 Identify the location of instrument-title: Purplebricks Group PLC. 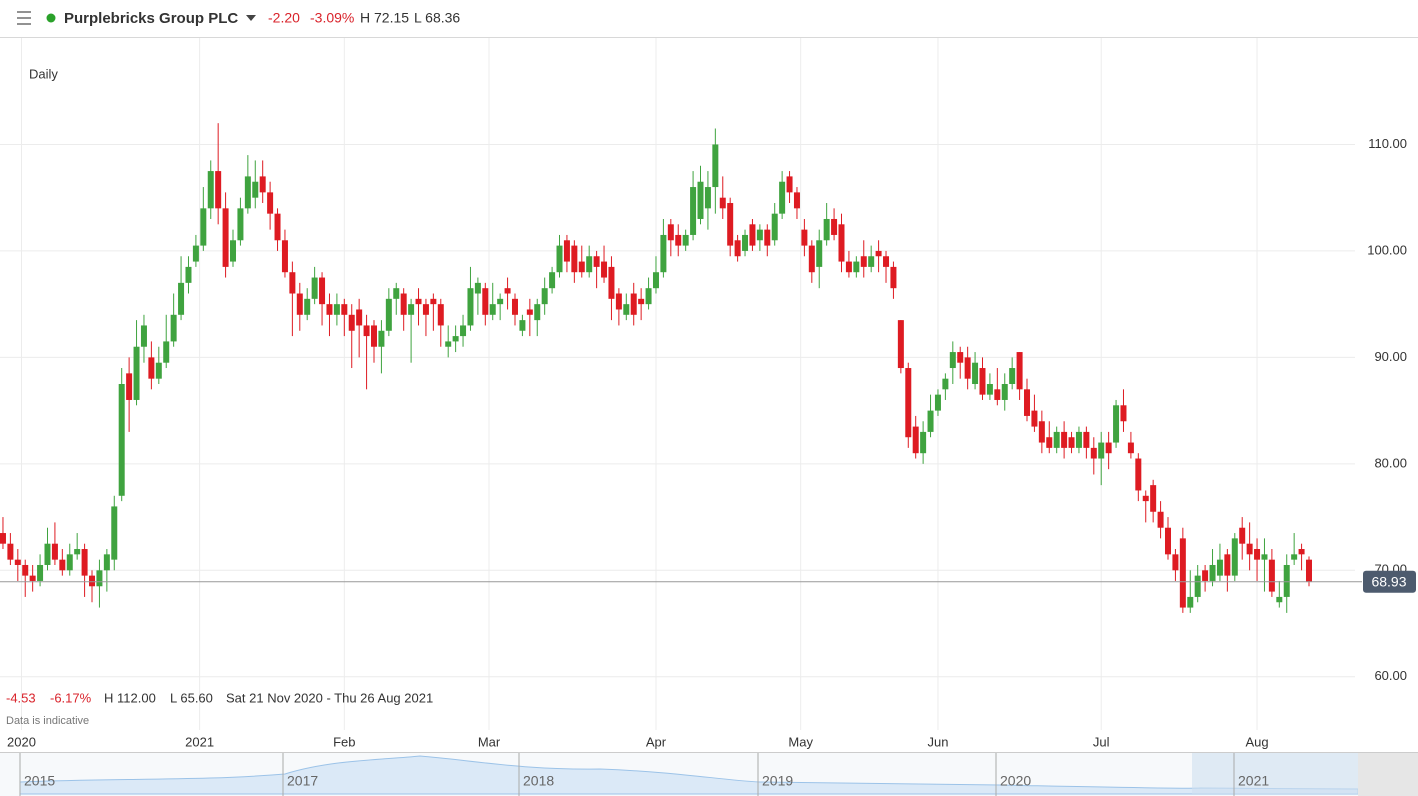
(151, 18).